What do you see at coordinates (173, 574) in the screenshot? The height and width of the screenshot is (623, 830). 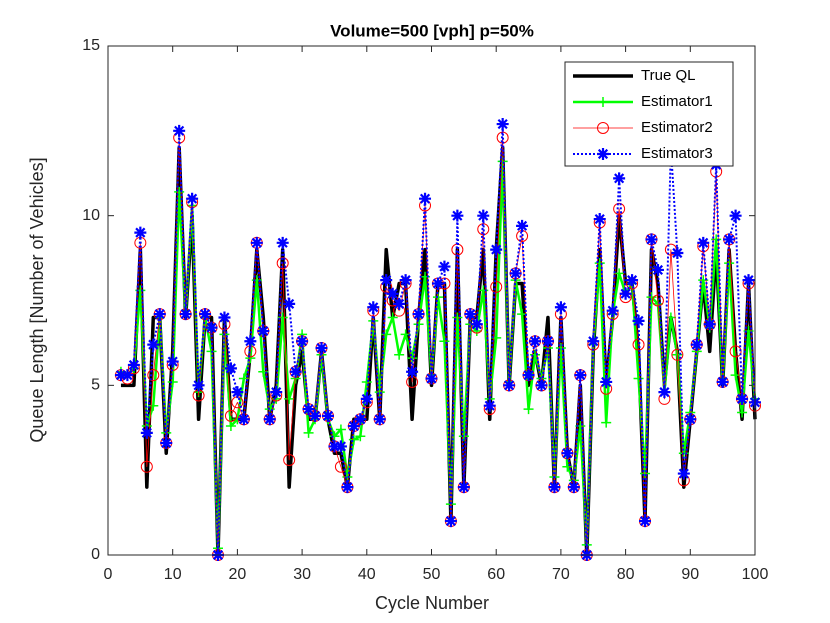 I see `x-tick-label: 10` at bounding box center [173, 574].